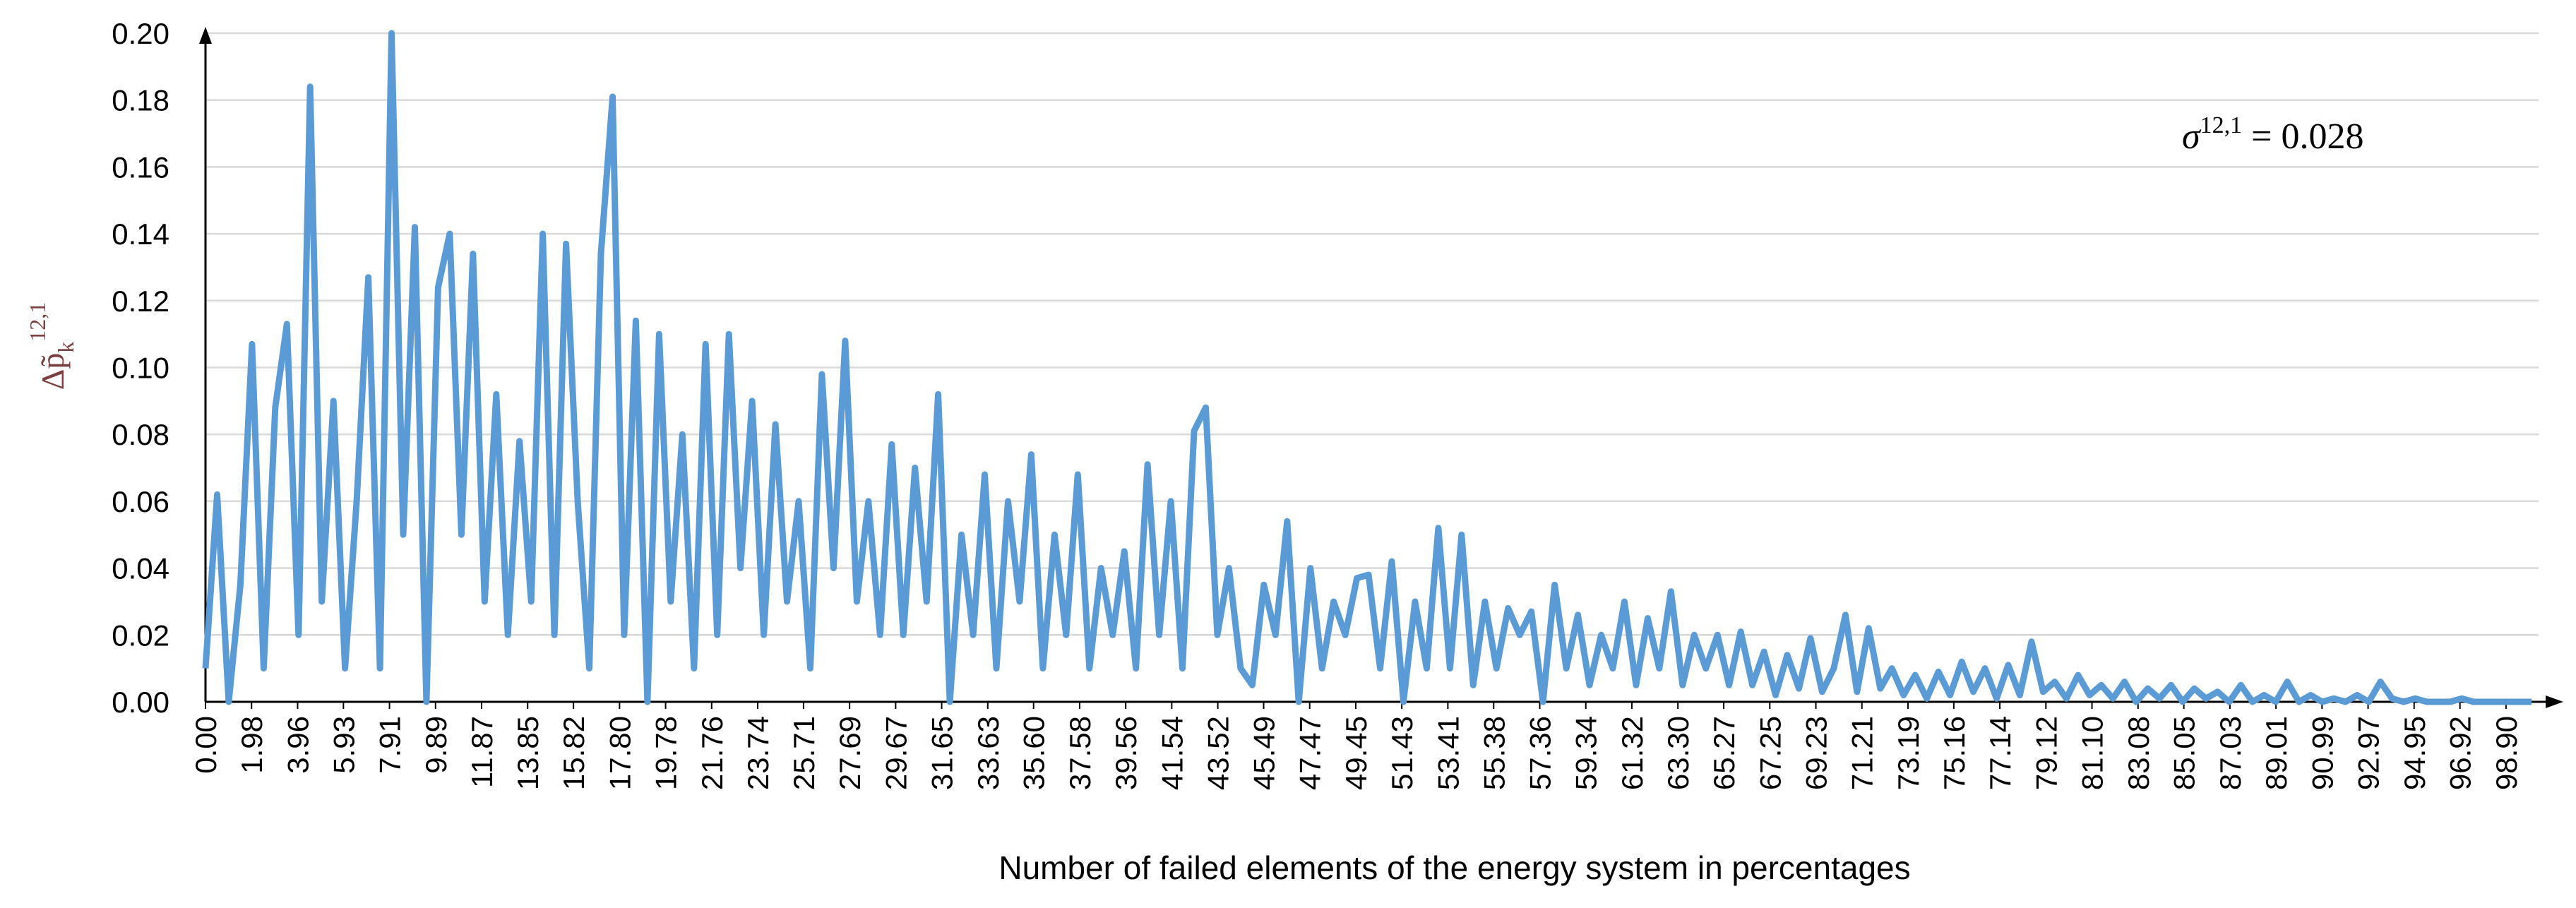  I want to click on x-tick-label: 98.90, so click(2506, 753).